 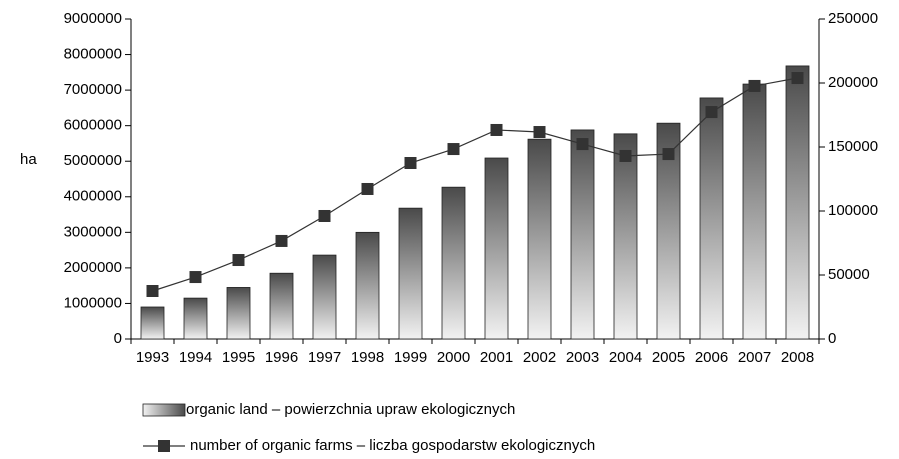 What do you see at coordinates (164, 446) in the screenshot?
I see `legend-marker` at bounding box center [164, 446].